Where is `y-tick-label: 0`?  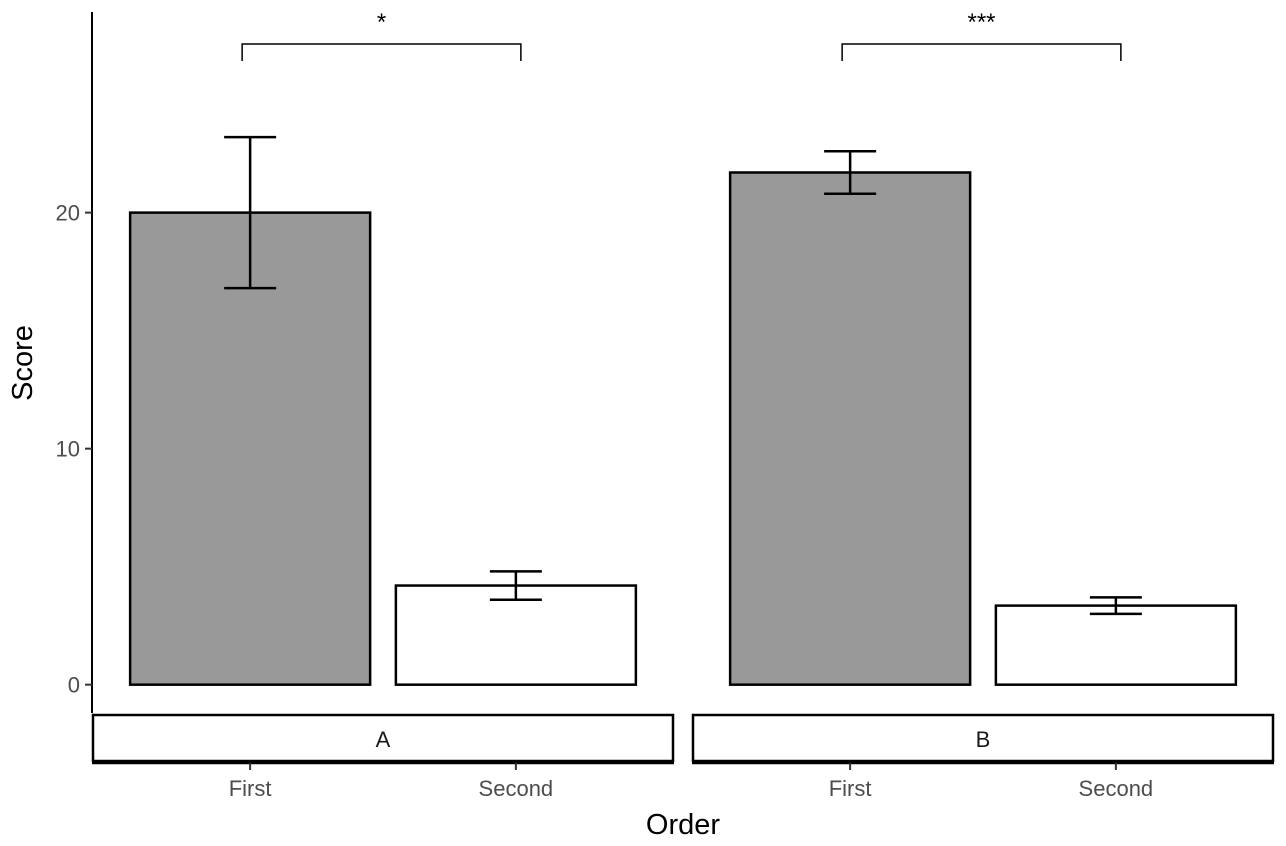 y-tick-label: 0 is located at coordinates (74, 685).